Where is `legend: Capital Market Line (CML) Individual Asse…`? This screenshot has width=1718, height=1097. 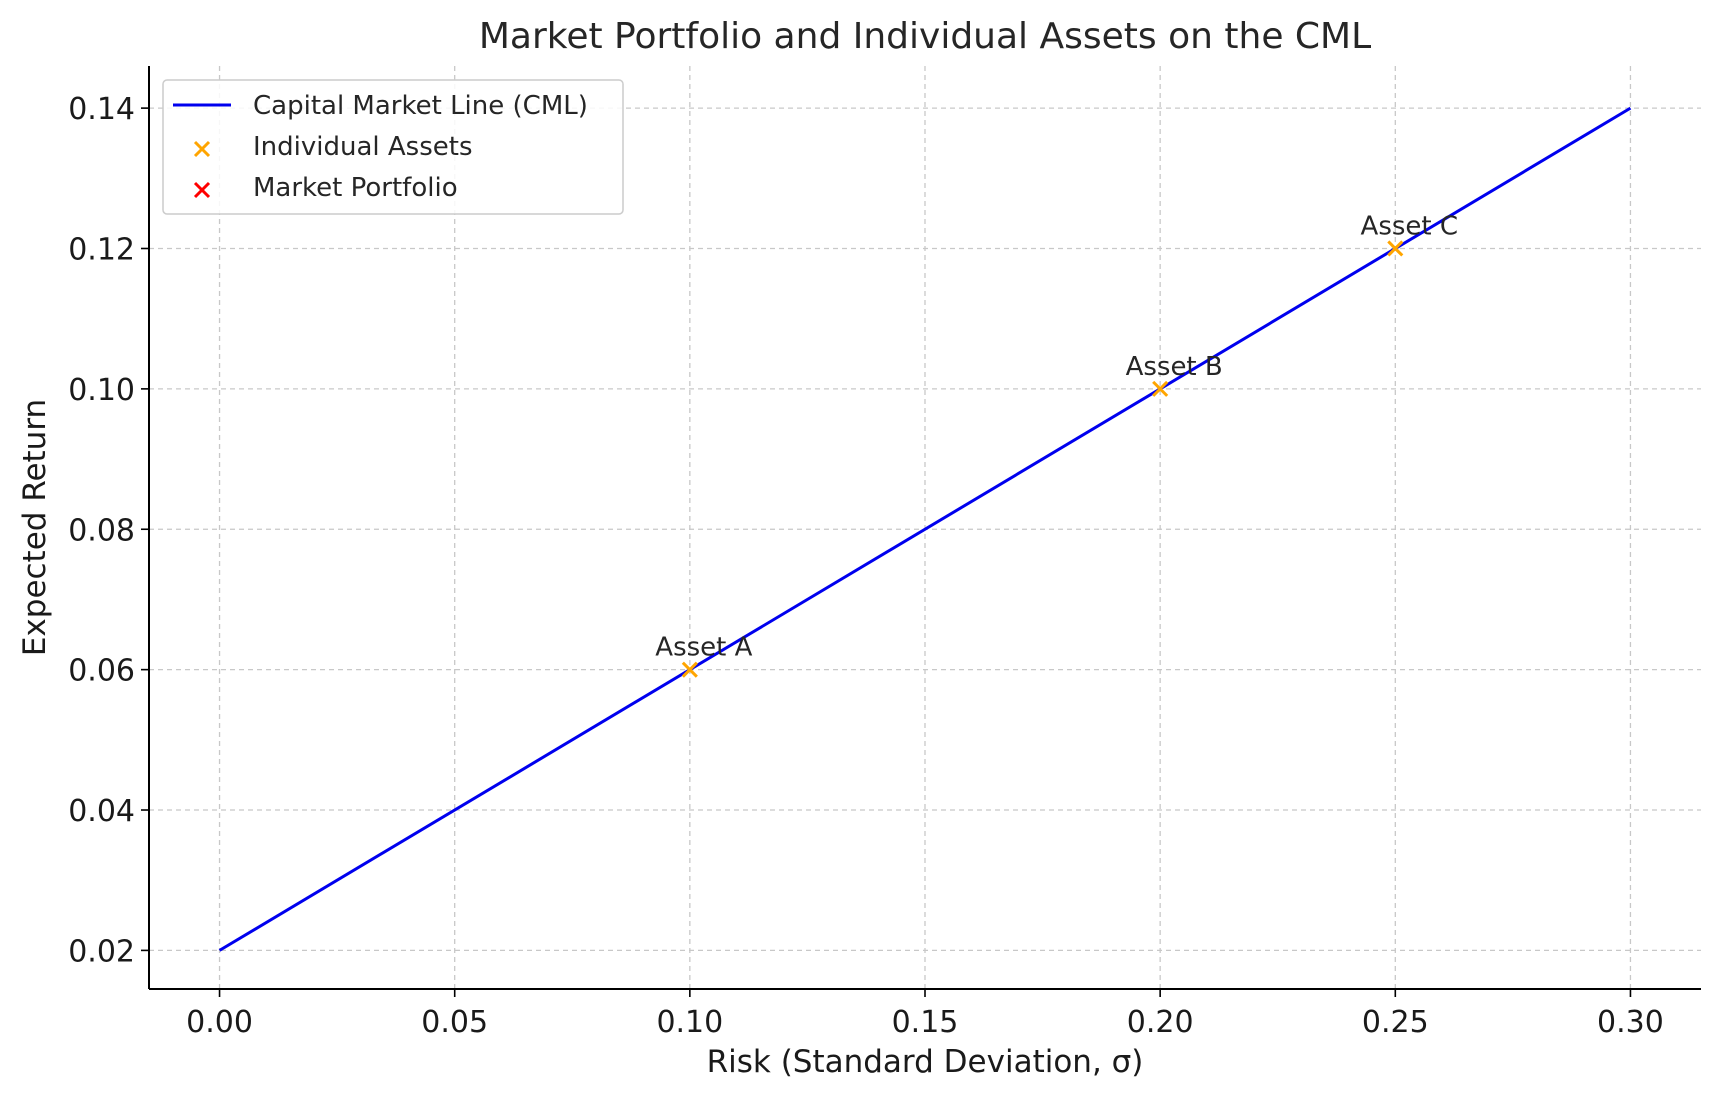
legend: Capital Market Line (CML) Individual Asse… is located at coordinates (393, 147).